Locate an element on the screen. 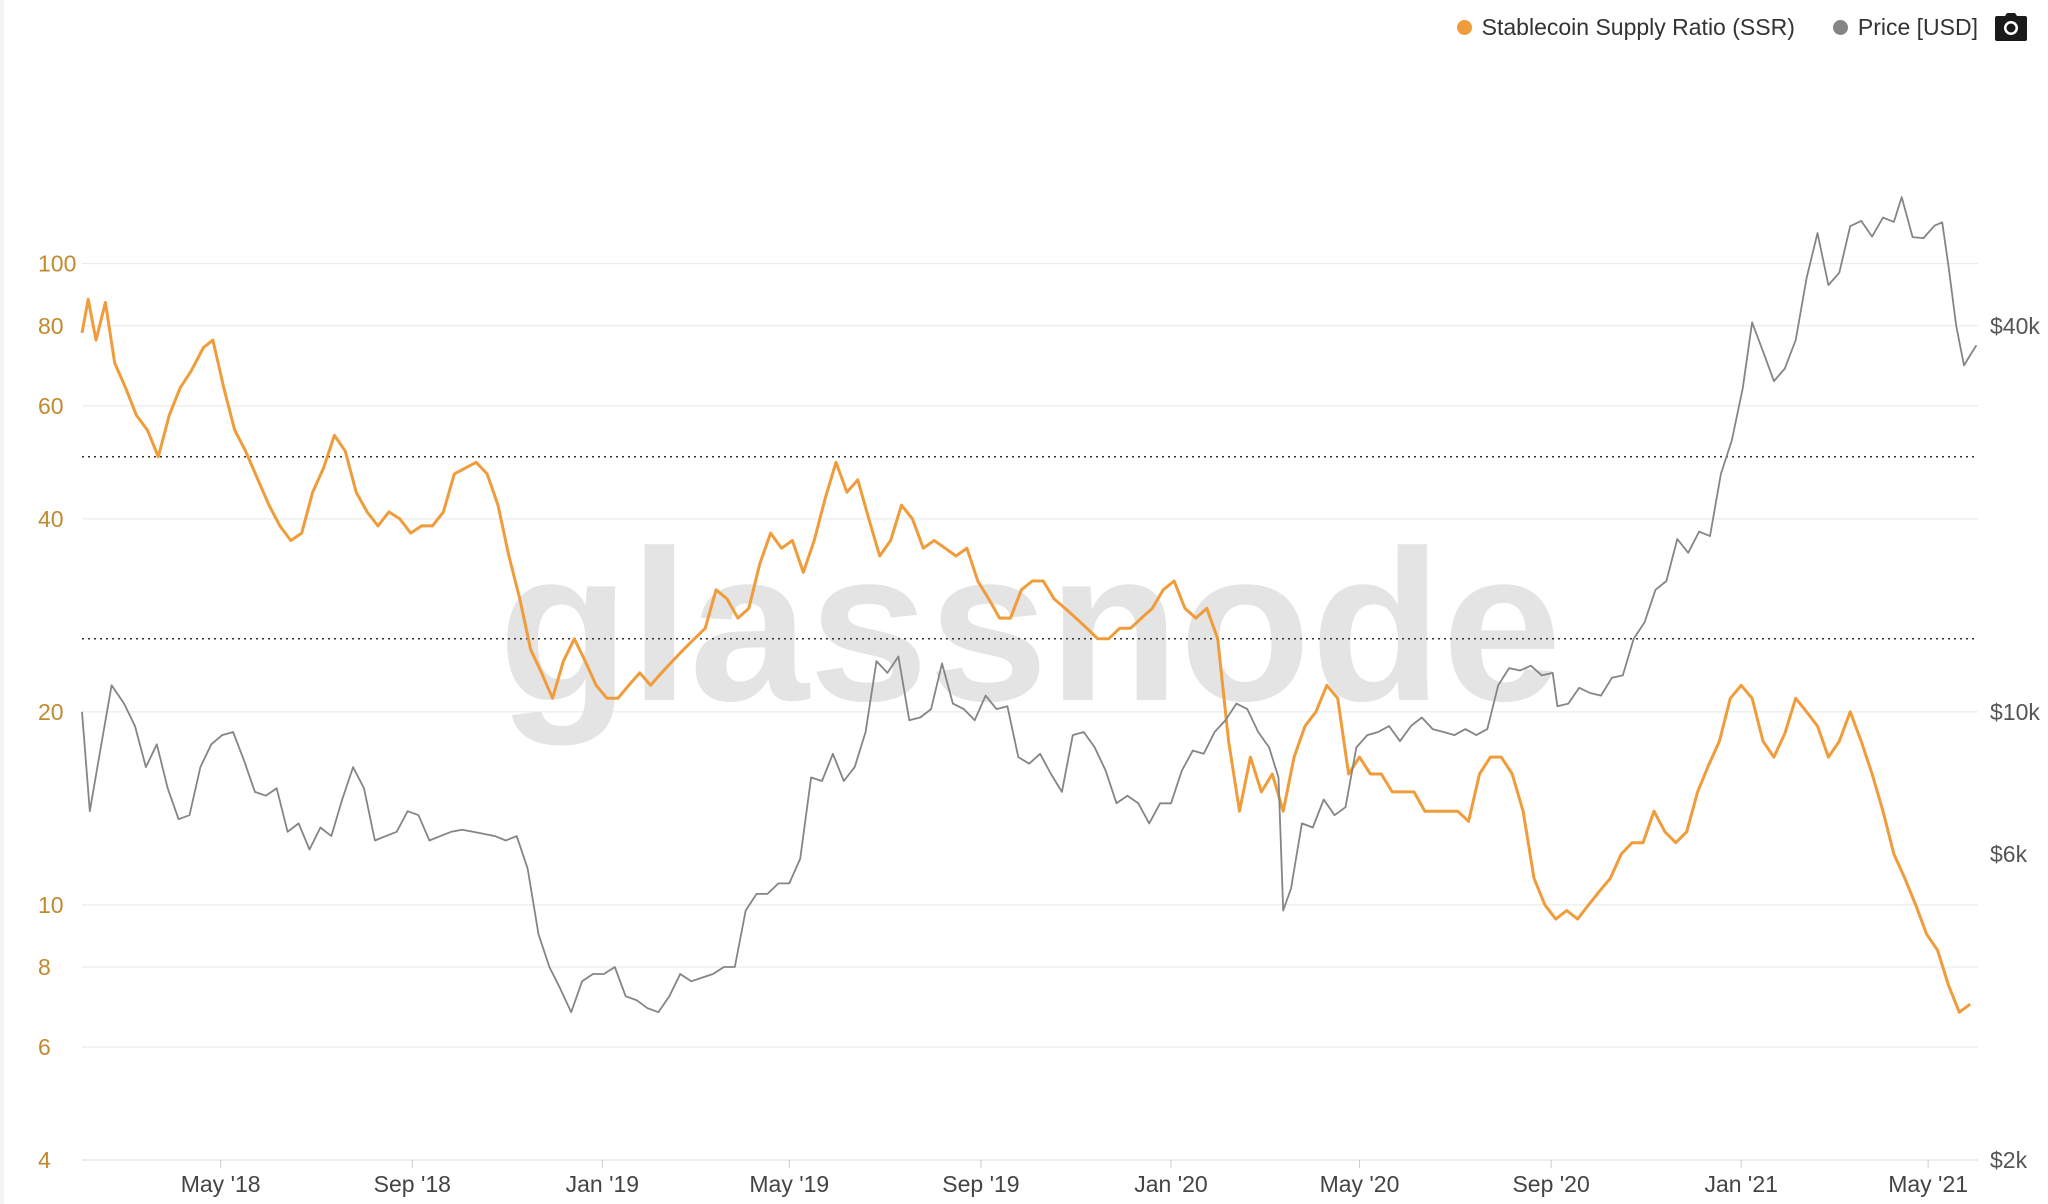  x-tick-label: May '18 is located at coordinates (221, 1184).